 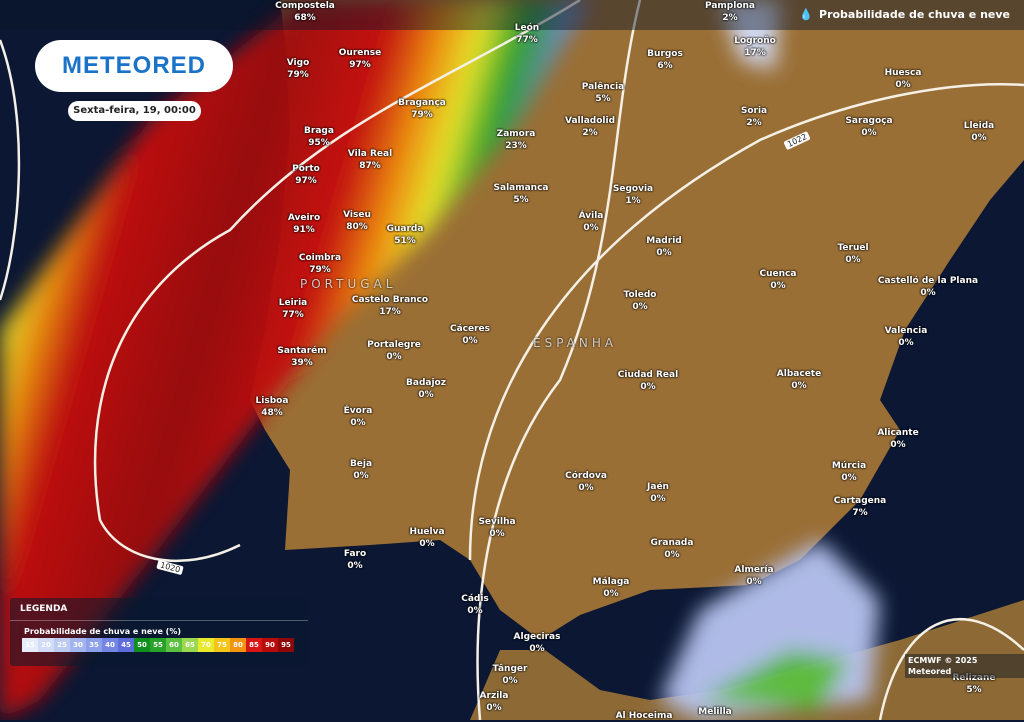 What do you see at coordinates (390, 312) in the screenshot?
I see `city-probability: 17%` at bounding box center [390, 312].